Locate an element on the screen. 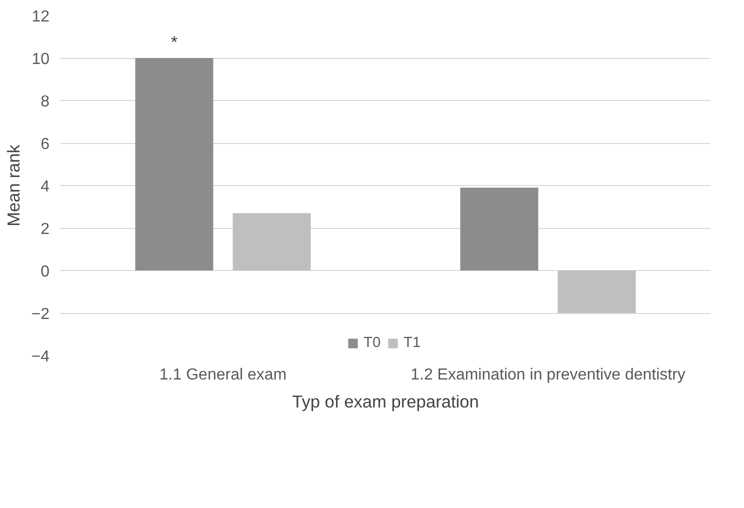 The width and height of the screenshot is (744, 508). y-tick-label: 10 is located at coordinates (41, 59).